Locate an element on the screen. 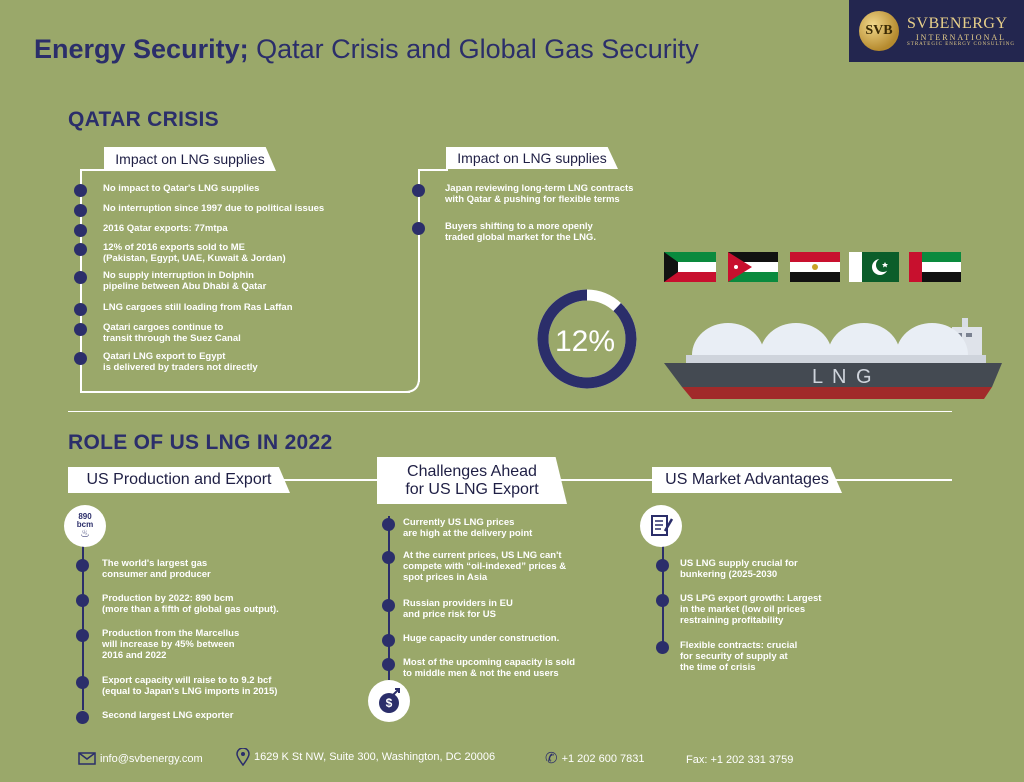 This screenshot has width=1024, height=782. list-item-line: consumer and producer is located at coordinates (156, 574).